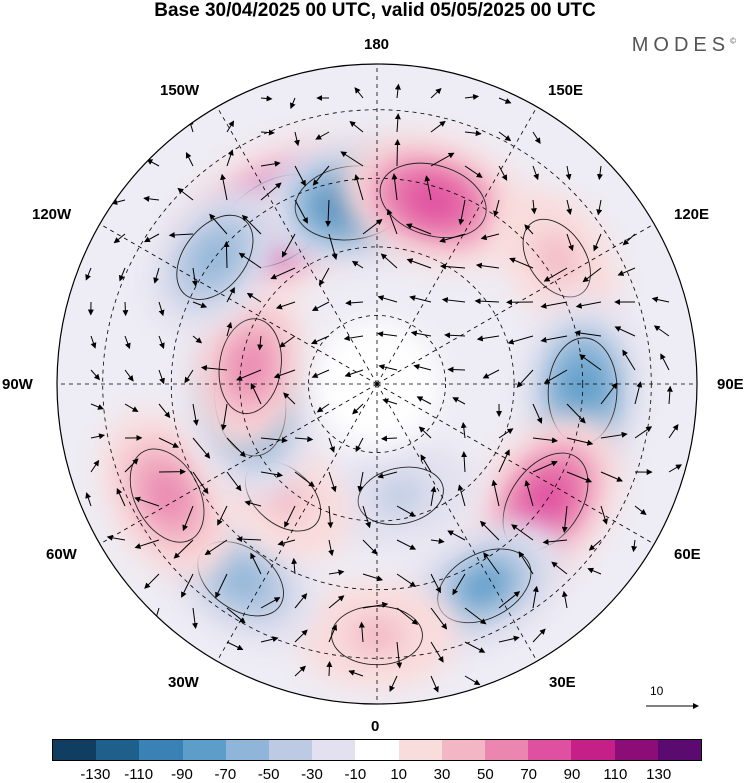 The height and width of the screenshot is (783, 750). What do you see at coordinates (377, 44) in the screenshot?
I see `lon-label-180: 180` at bounding box center [377, 44].